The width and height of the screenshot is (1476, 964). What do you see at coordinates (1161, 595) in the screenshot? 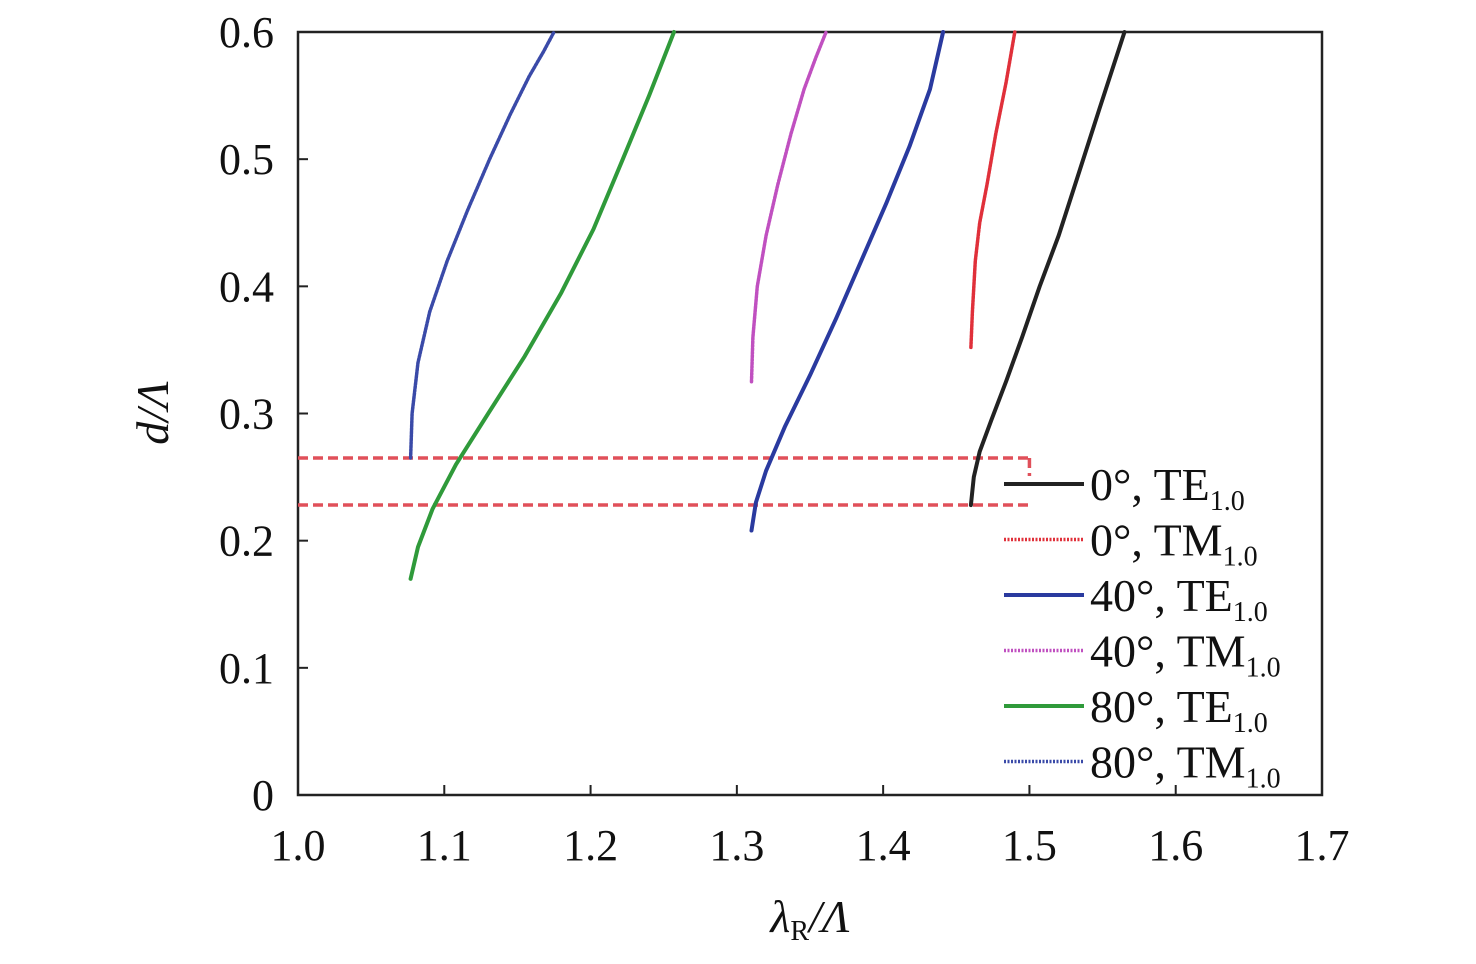
I see `legend-label: 40°, TE` at bounding box center [1161, 595].